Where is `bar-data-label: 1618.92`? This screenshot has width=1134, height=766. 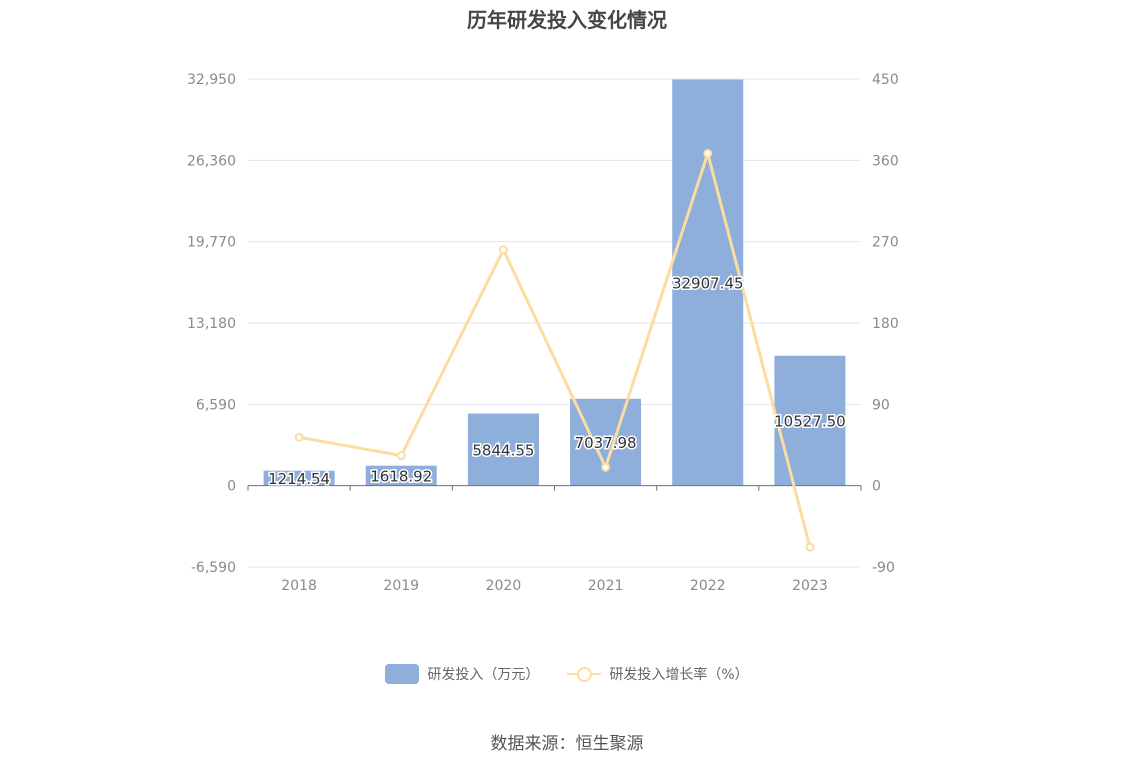
bar-data-label: 1618.92 is located at coordinates (401, 477).